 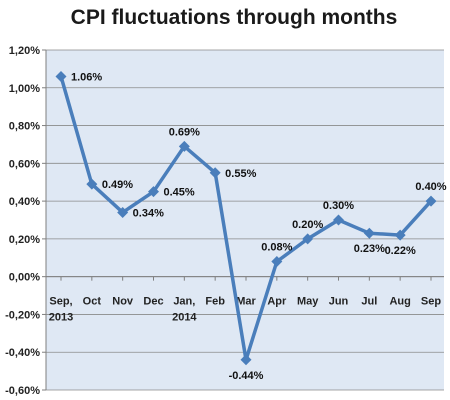 What do you see at coordinates (308, 302) in the screenshot?
I see `x-tick-label: May` at bounding box center [308, 302].